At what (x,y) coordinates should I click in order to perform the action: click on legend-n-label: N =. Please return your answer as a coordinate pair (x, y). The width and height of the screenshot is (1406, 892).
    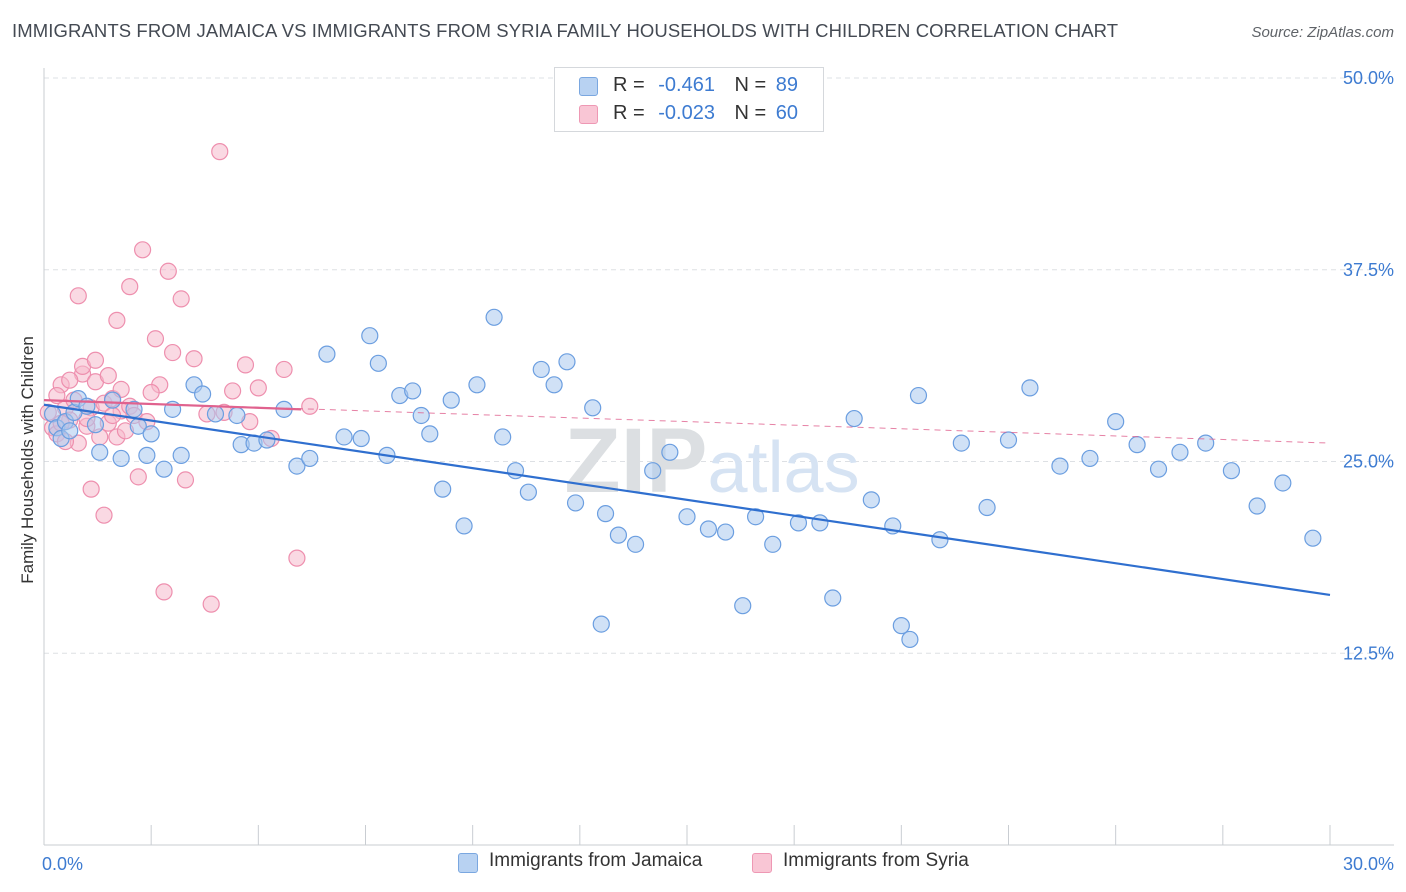
    Looking at the image, I should click on (750, 85).